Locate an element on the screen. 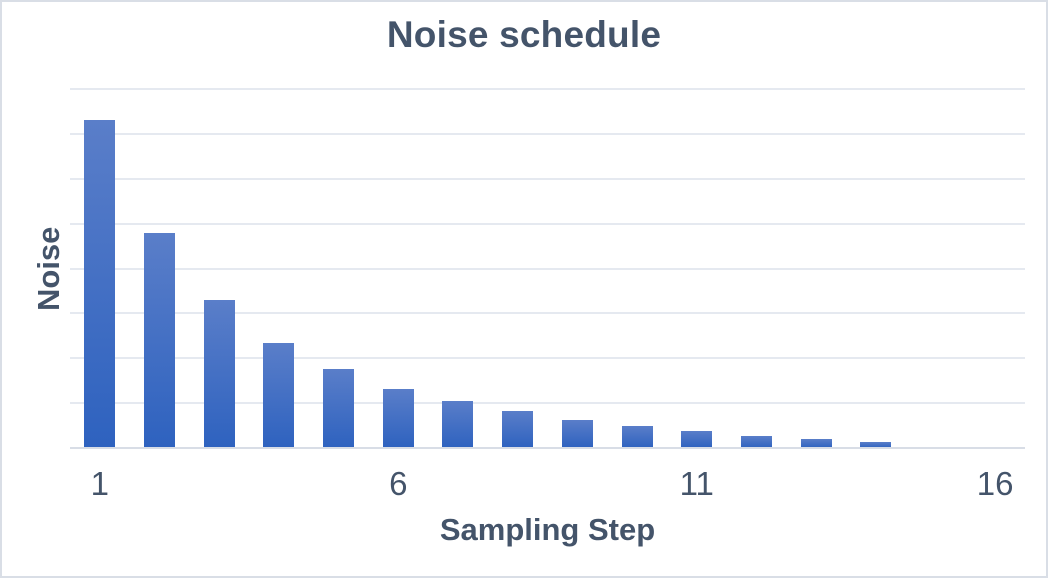  x-axis-line is located at coordinates (547, 448).